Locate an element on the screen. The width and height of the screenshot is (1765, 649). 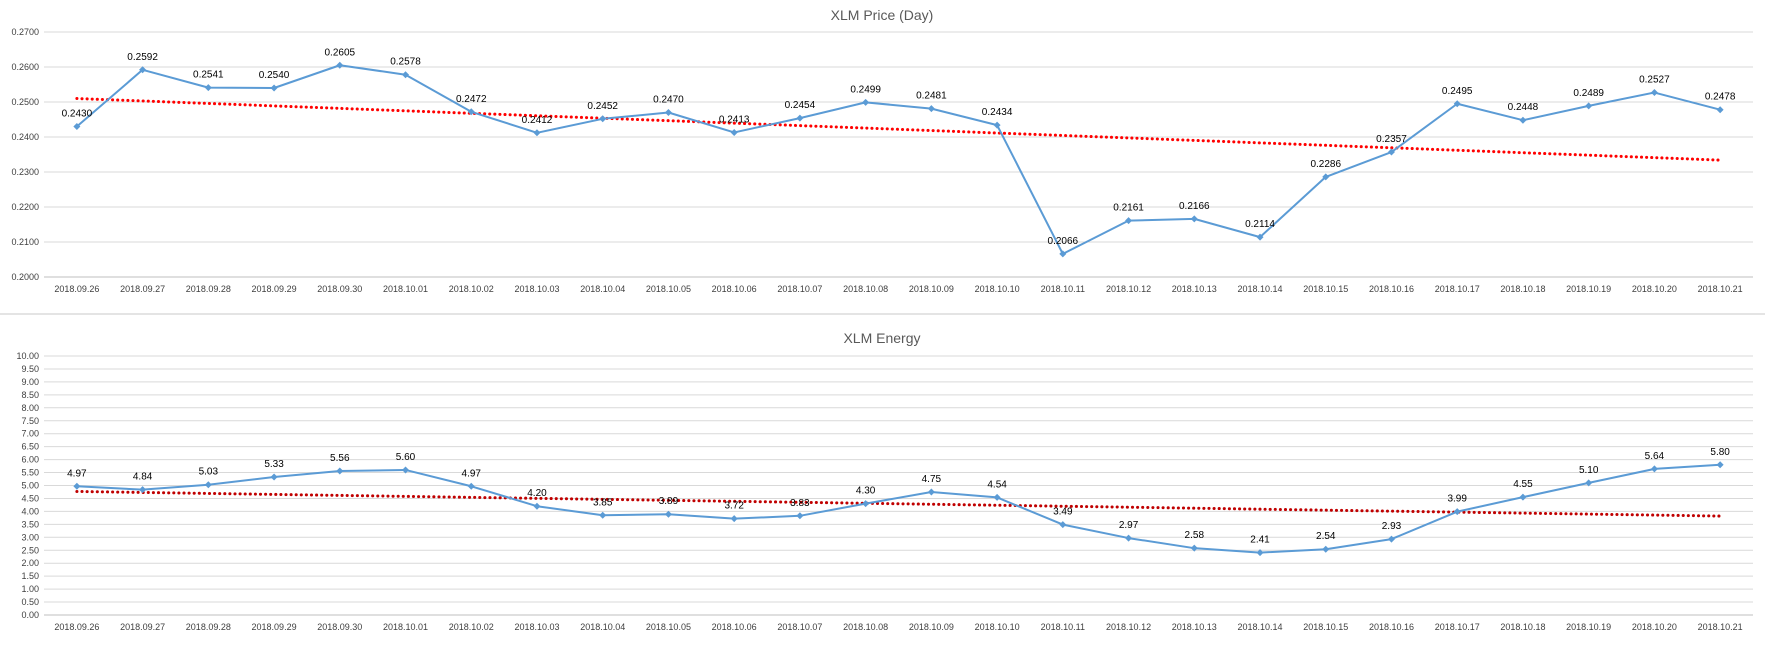
energy-x-tick-label: 2018.10.02 is located at coordinates (471, 627).